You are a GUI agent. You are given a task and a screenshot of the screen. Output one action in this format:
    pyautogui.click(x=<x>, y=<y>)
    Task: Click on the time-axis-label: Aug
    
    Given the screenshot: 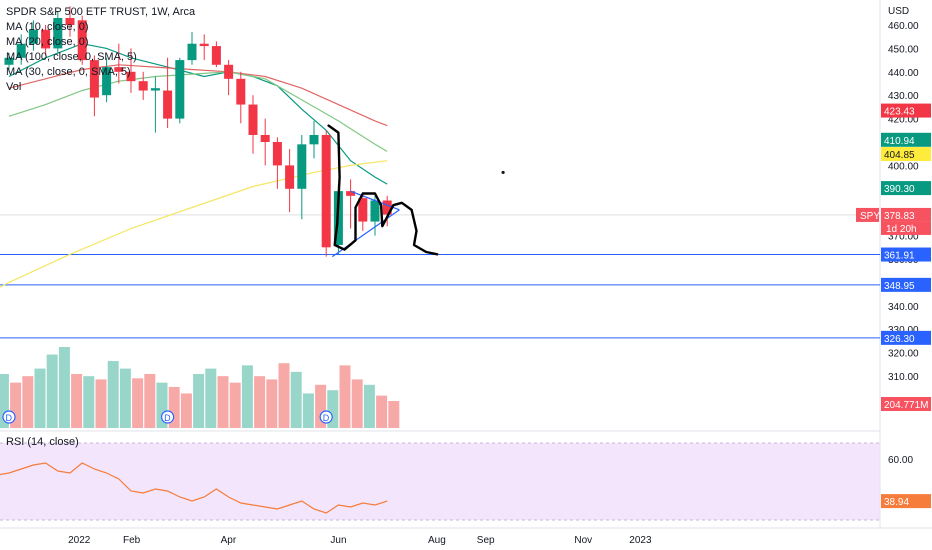 What is the action you would take?
    pyautogui.click(x=437, y=540)
    